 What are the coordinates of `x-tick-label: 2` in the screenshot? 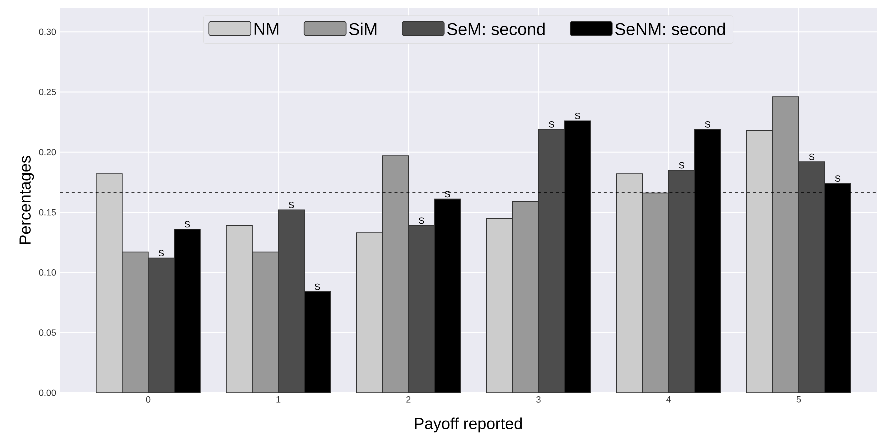 It's located at (408, 399).